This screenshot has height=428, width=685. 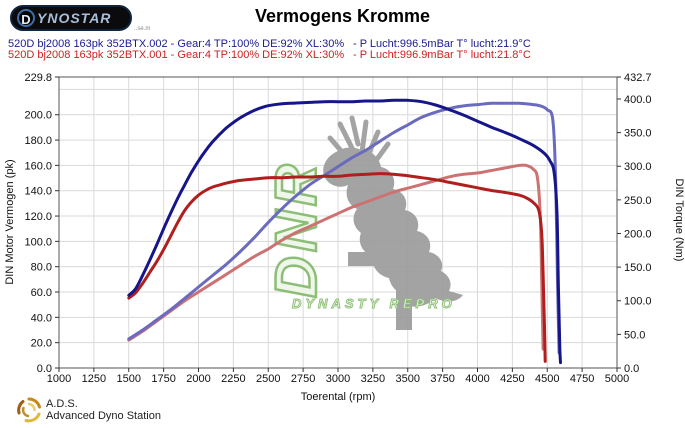 What do you see at coordinates (408, 379) in the screenshot?
I see `x-tick-label: 3500` at bounding box center [408, 379].